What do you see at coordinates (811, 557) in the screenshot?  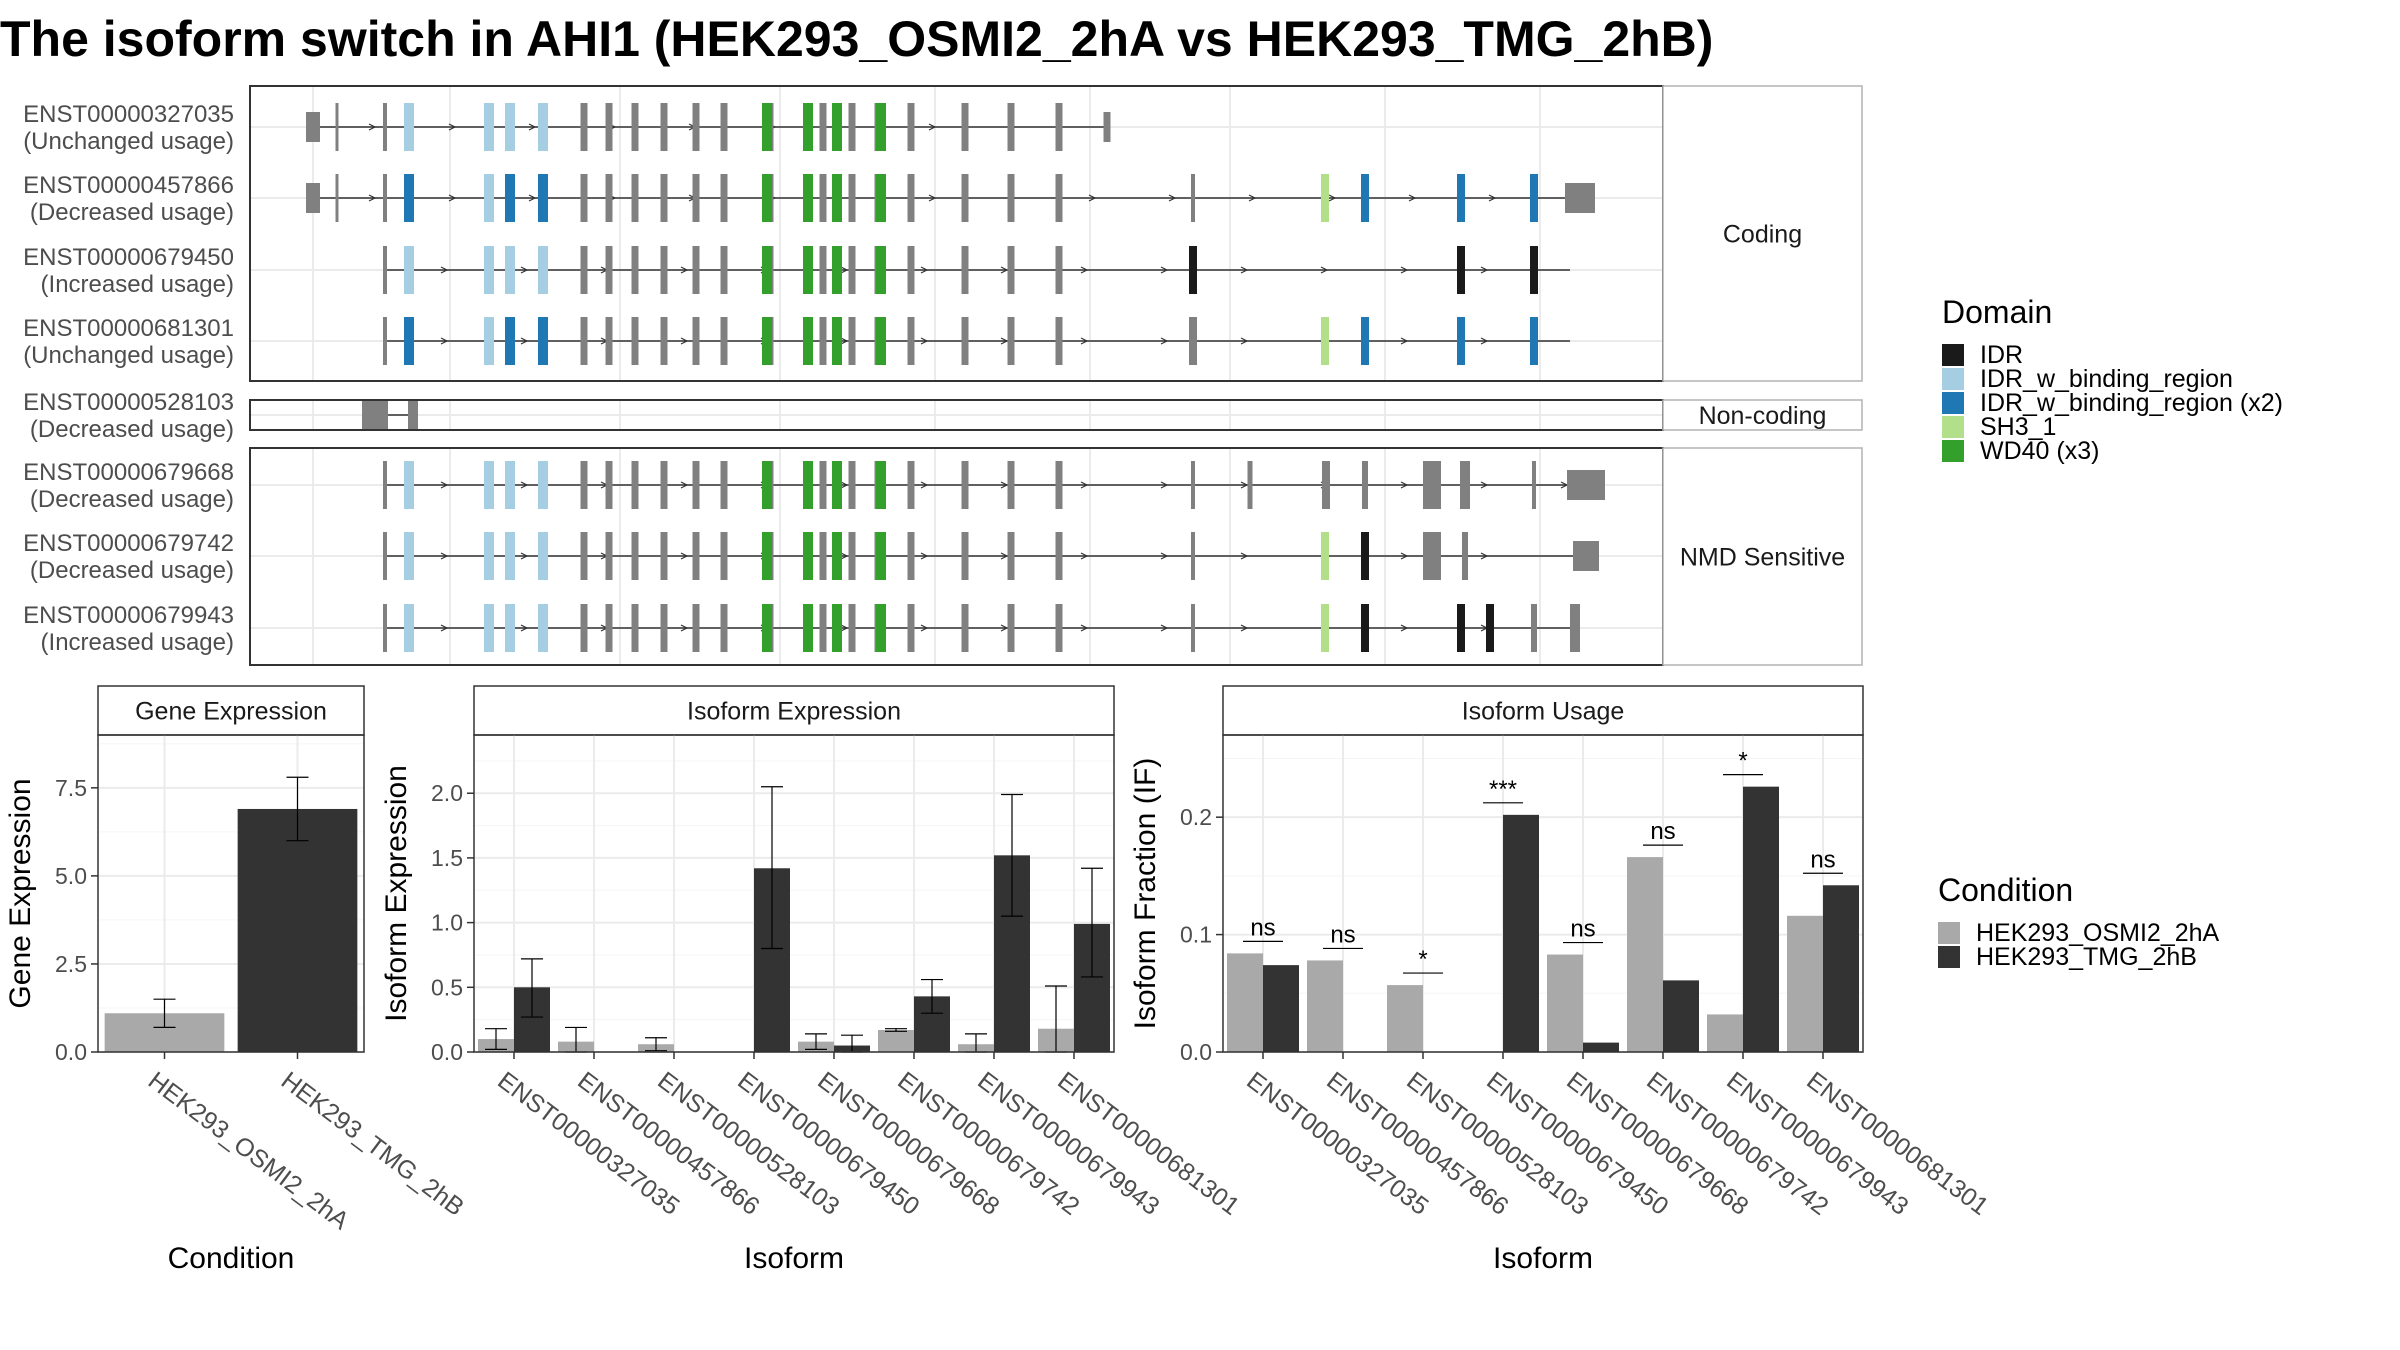 I see `transcript-ENST00000679742: ENST00000679742(Decreased usage)` at bounding box center [811, 557].